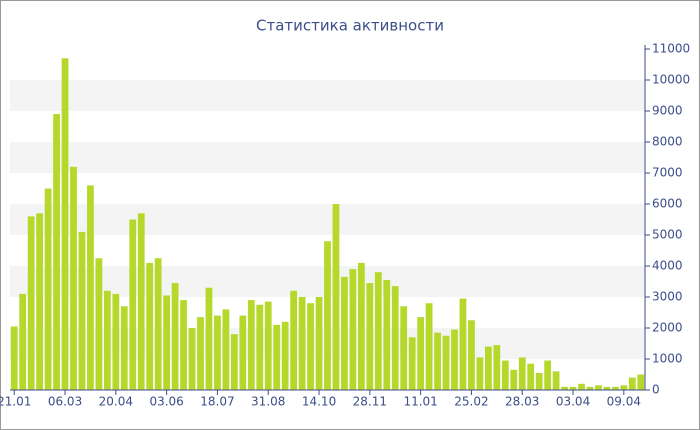 The height and width of the screenshot is (430, 700). I want to click on y-tick-label: 1000, so click(667, 359).